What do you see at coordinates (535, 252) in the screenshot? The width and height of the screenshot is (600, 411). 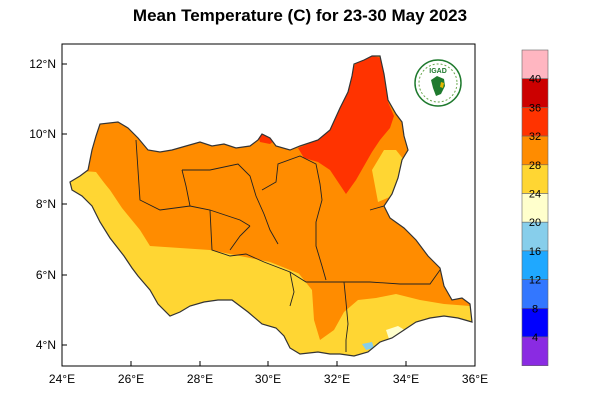 I see `colorbar-label: 16` at bounding box center [535, 252].